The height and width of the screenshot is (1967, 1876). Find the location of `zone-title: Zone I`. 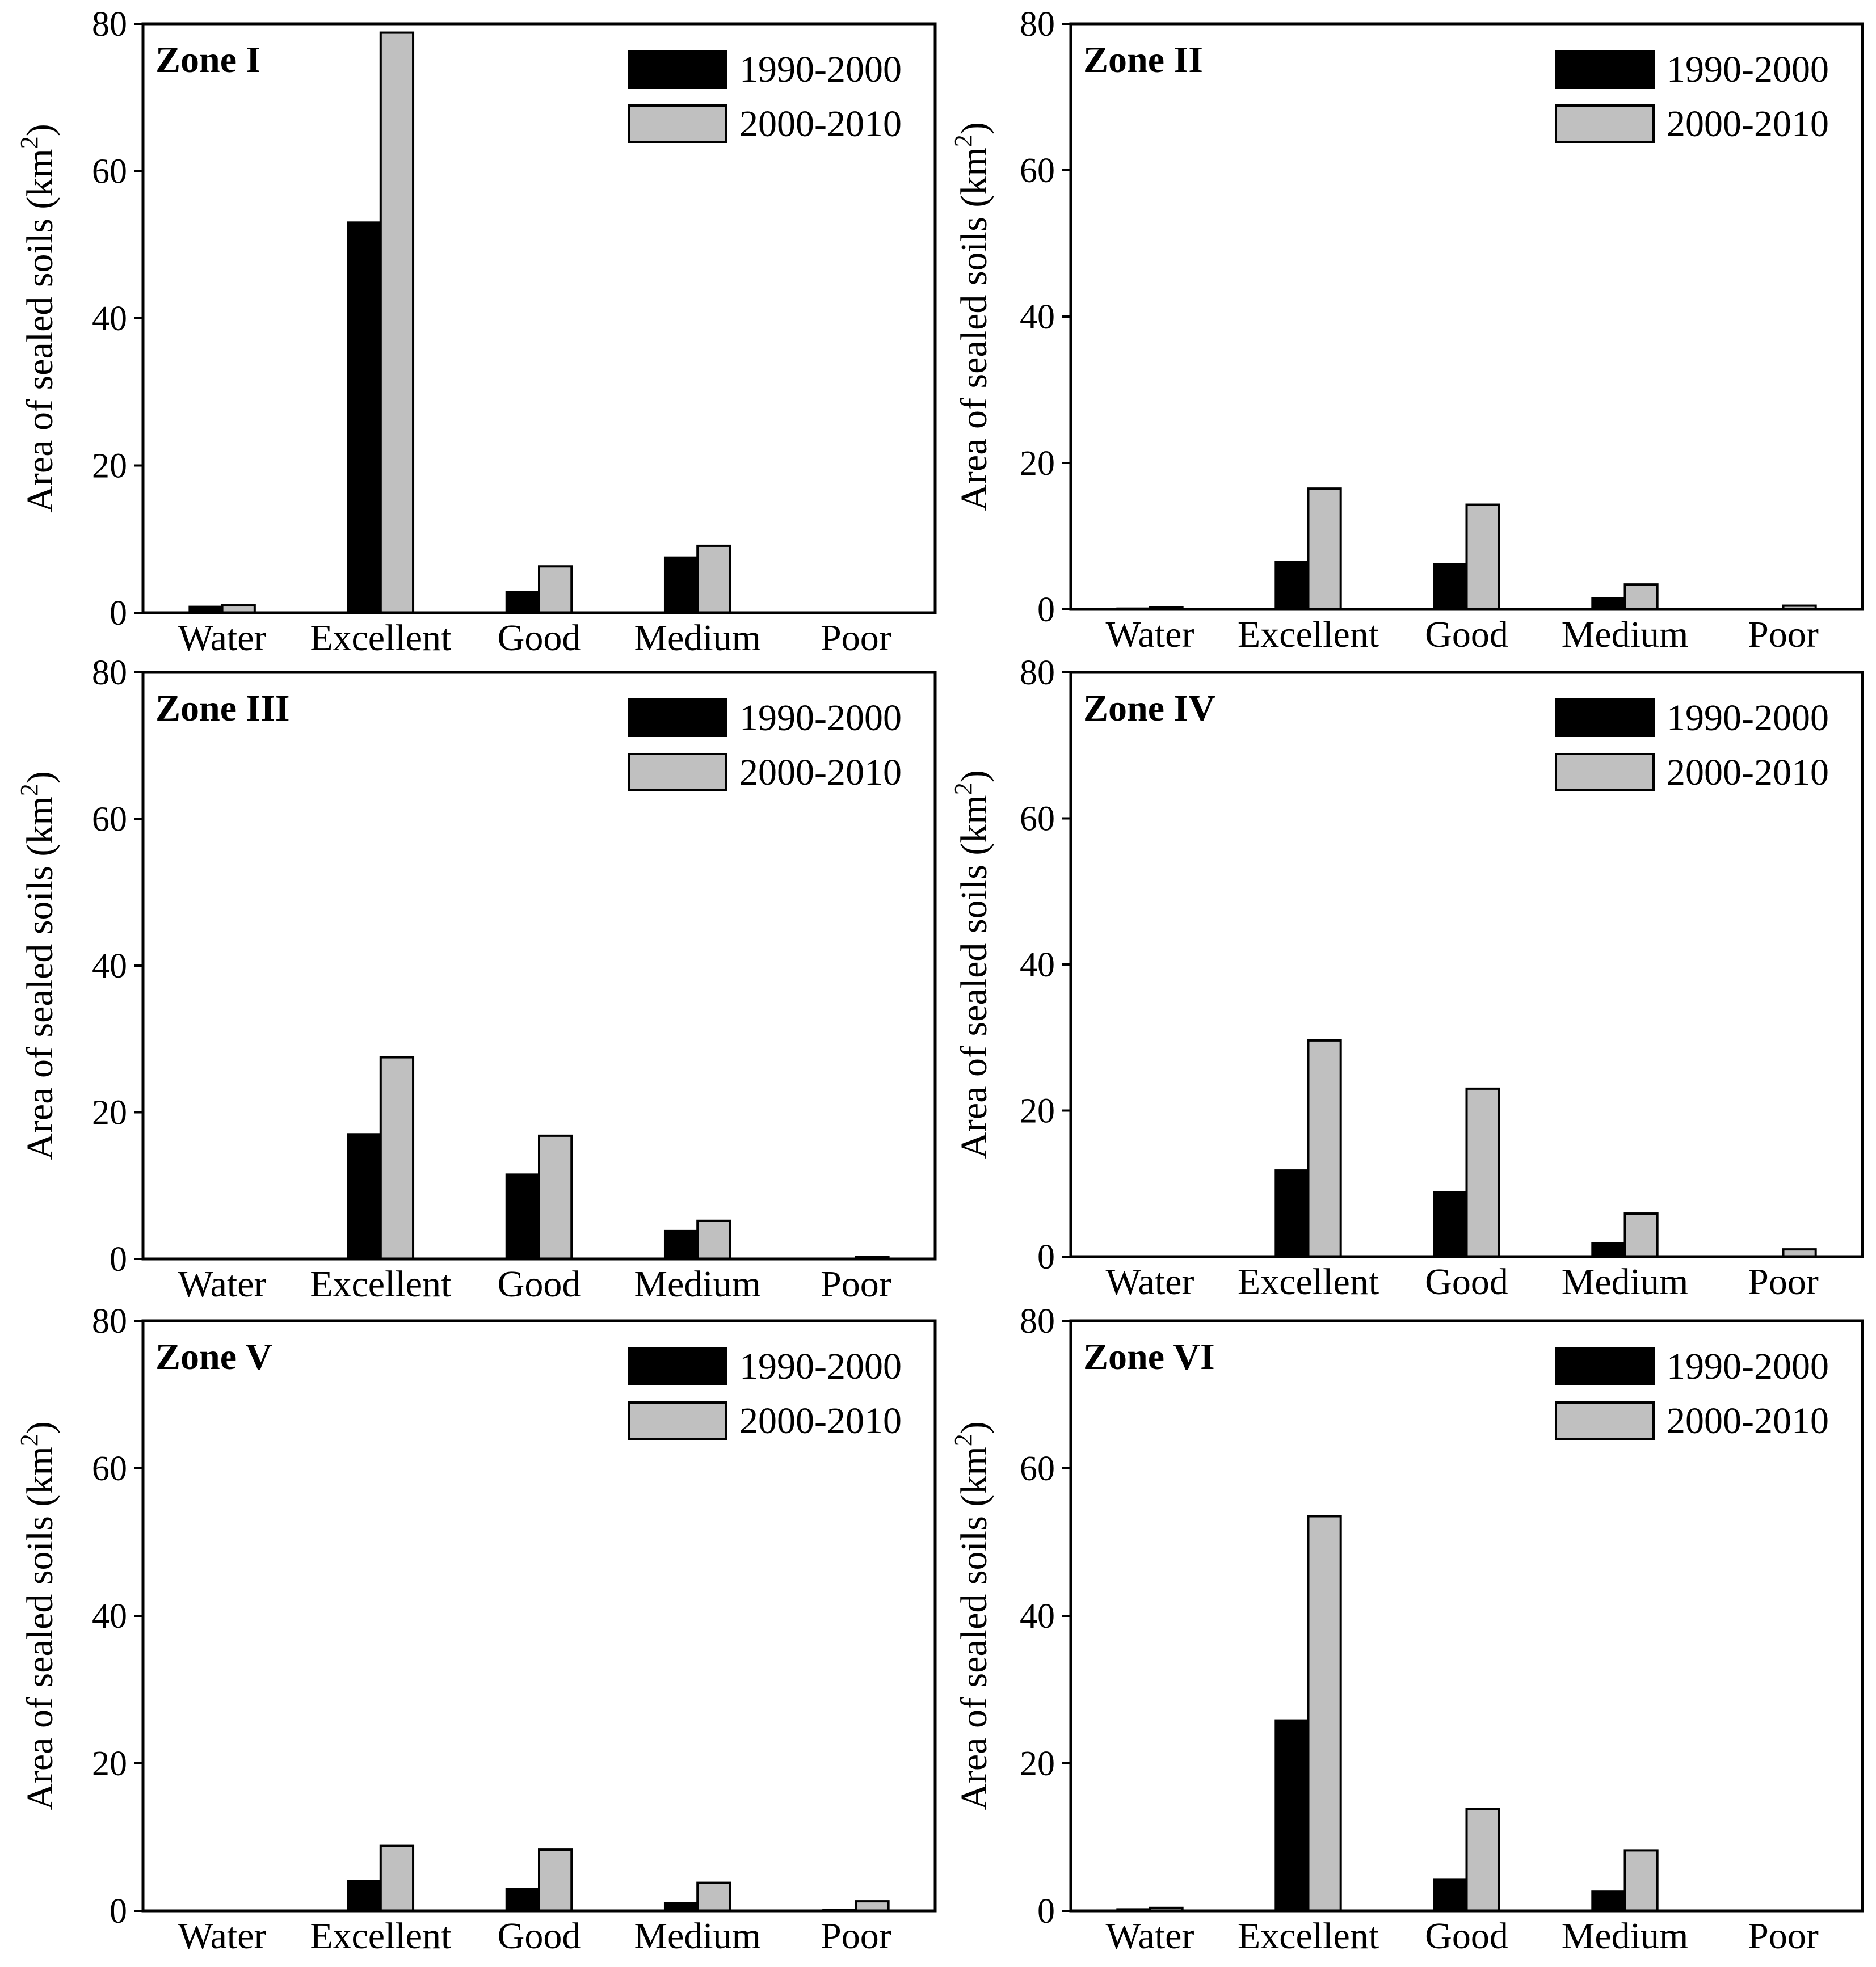

zone-title: Zone I is located at coordinates (207, 60).